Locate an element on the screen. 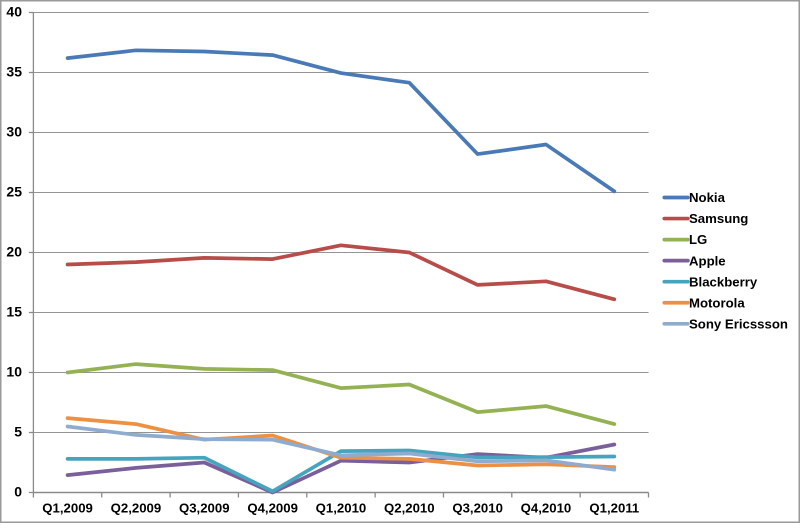 This screenshot has height=528, width=800. svg-text: Q2,2010 is located at coordinates (409, 507).